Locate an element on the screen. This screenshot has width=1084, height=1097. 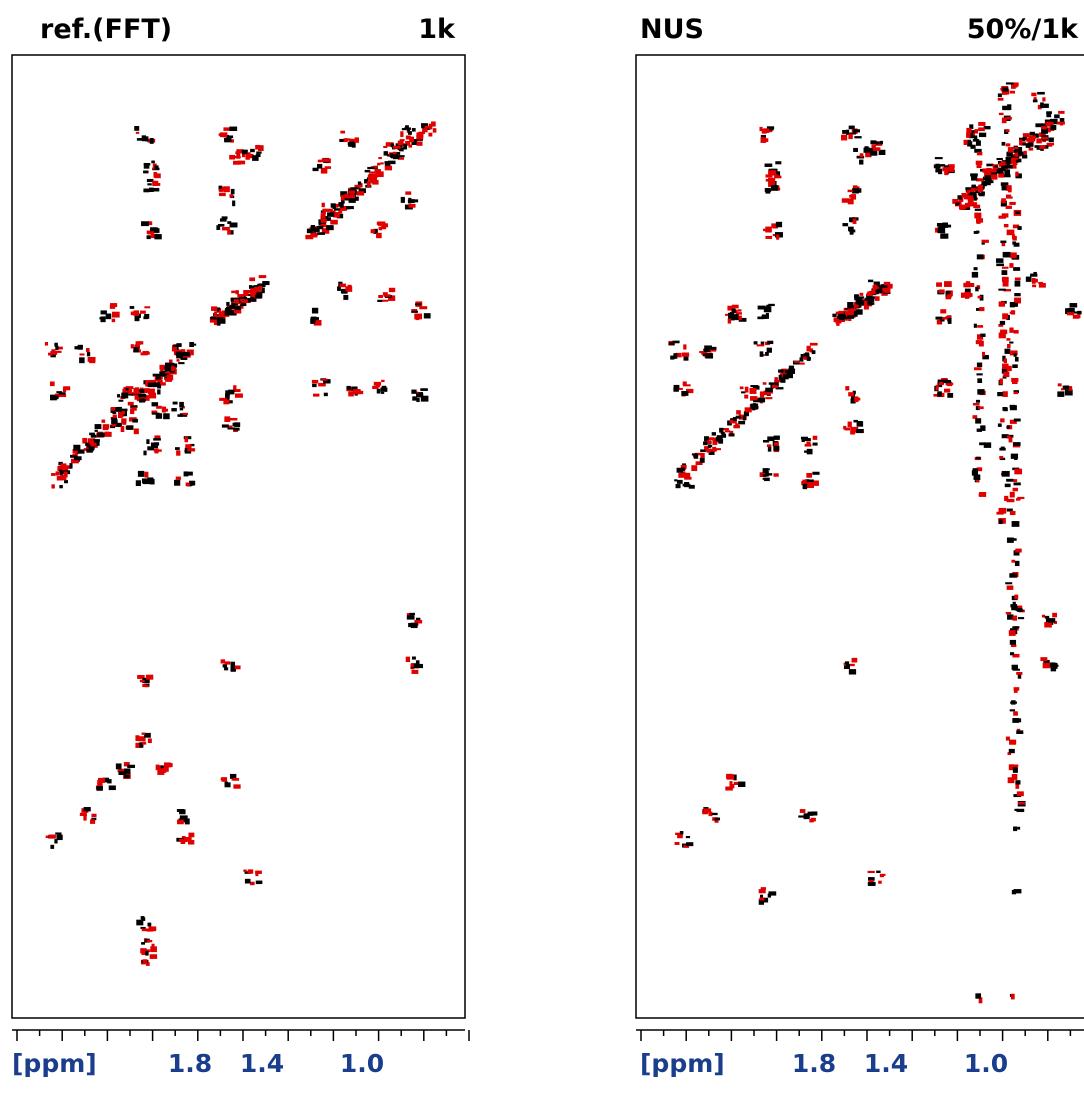
panel-size: 50%/1k is located at coordinates (1023, 29).